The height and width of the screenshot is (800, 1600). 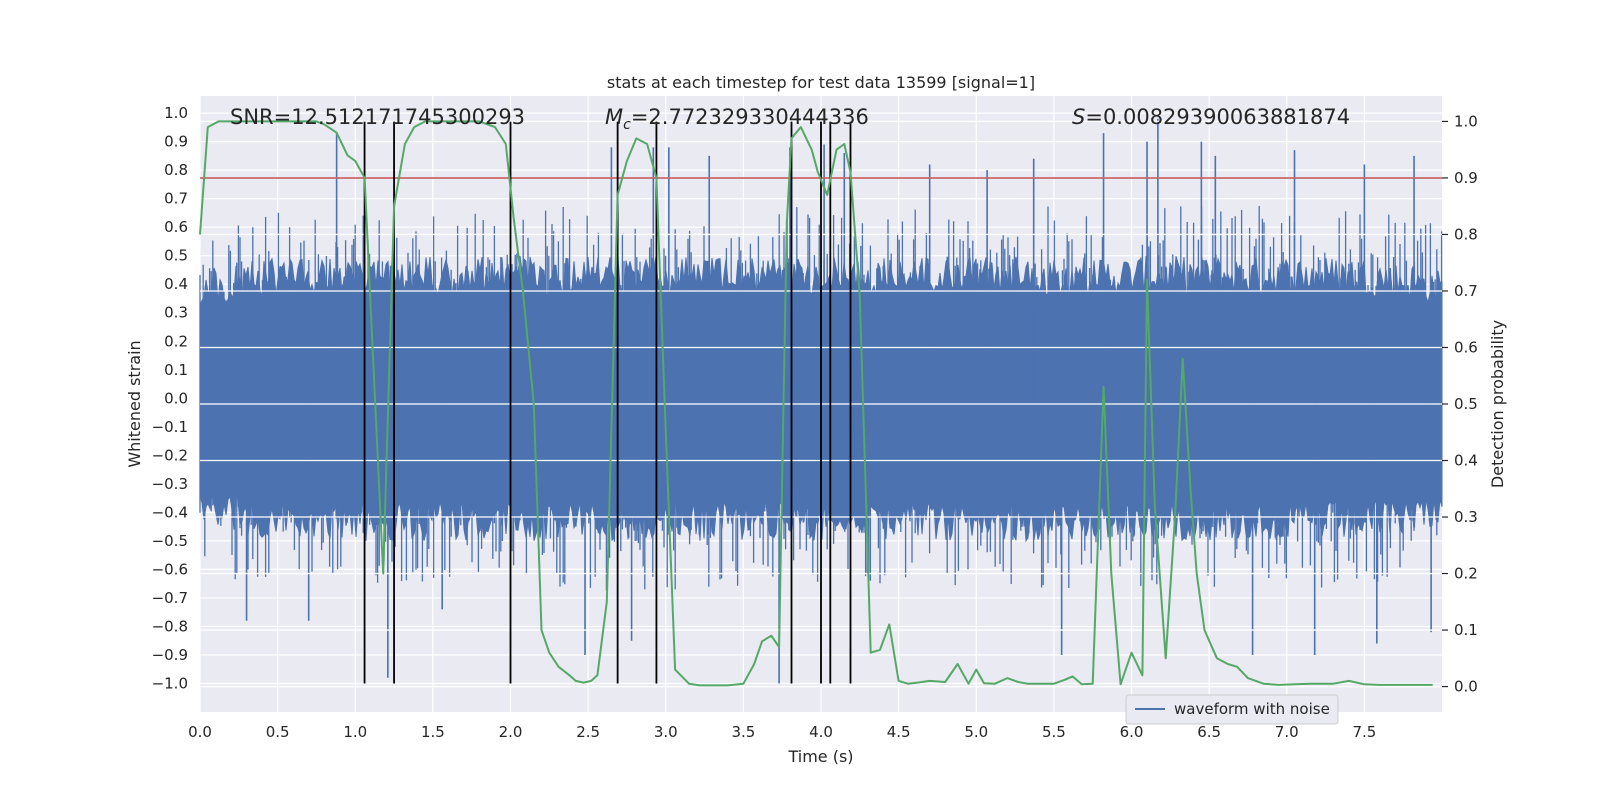 What do you see at coordinates (176, 370) in the screenshot?
I see `y-tick-label: 0.1` at bounding box center [176, 370].